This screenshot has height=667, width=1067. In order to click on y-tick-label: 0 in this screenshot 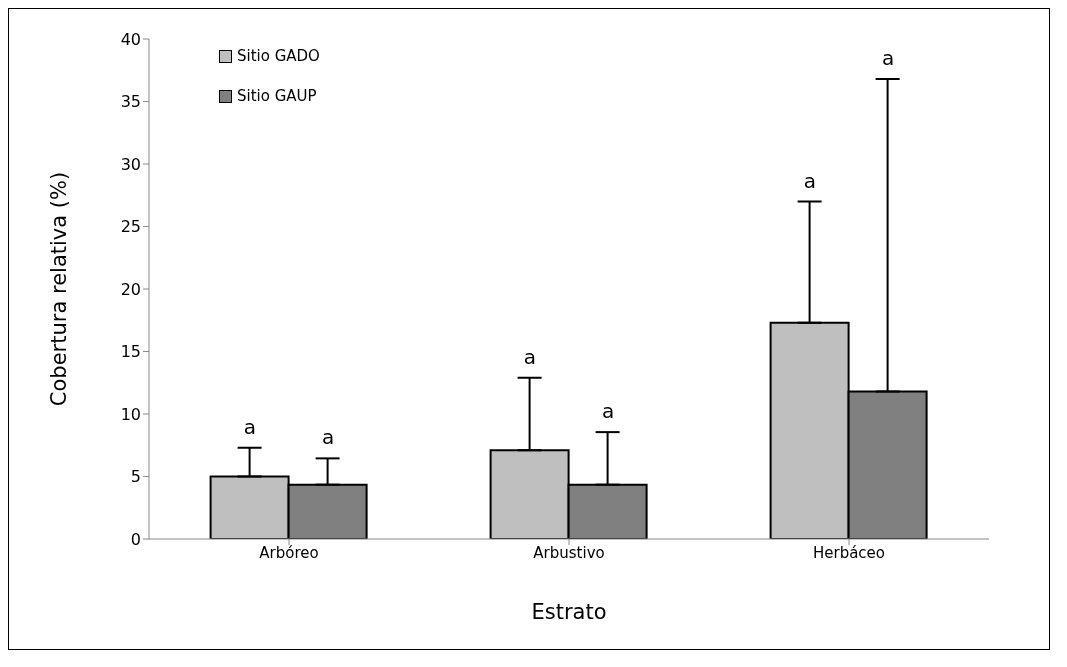, I will do `click(135, 539)`.